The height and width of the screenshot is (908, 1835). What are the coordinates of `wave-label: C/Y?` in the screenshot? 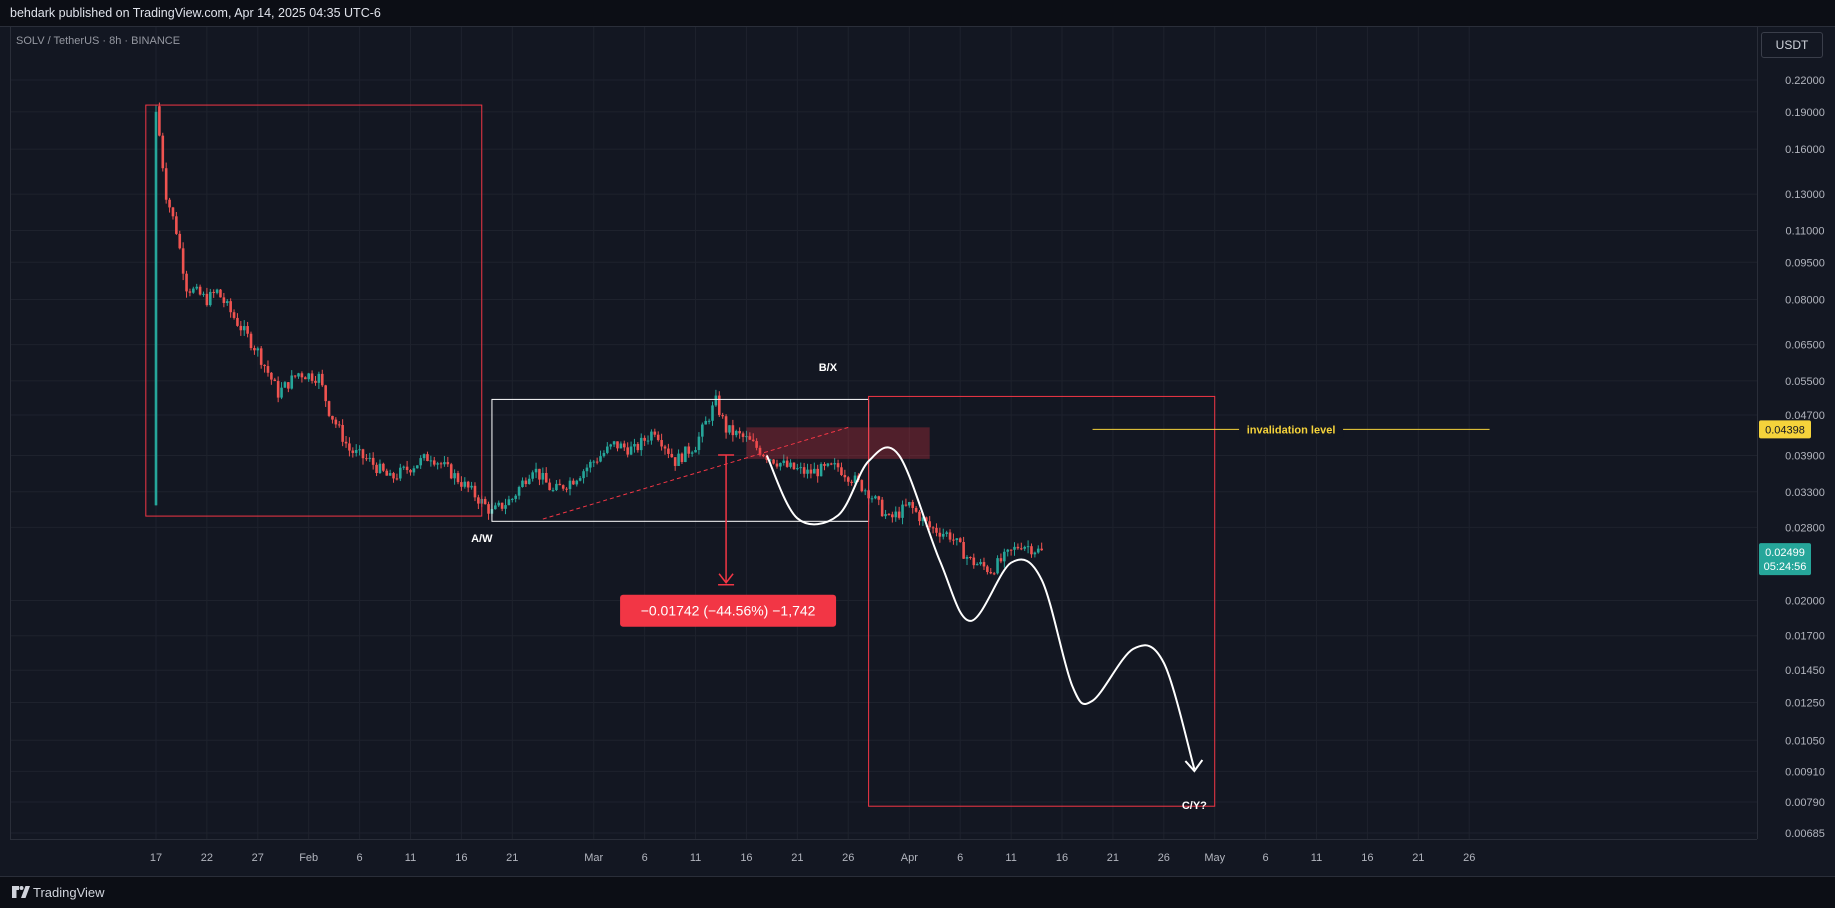 It's located at (1194, 806).